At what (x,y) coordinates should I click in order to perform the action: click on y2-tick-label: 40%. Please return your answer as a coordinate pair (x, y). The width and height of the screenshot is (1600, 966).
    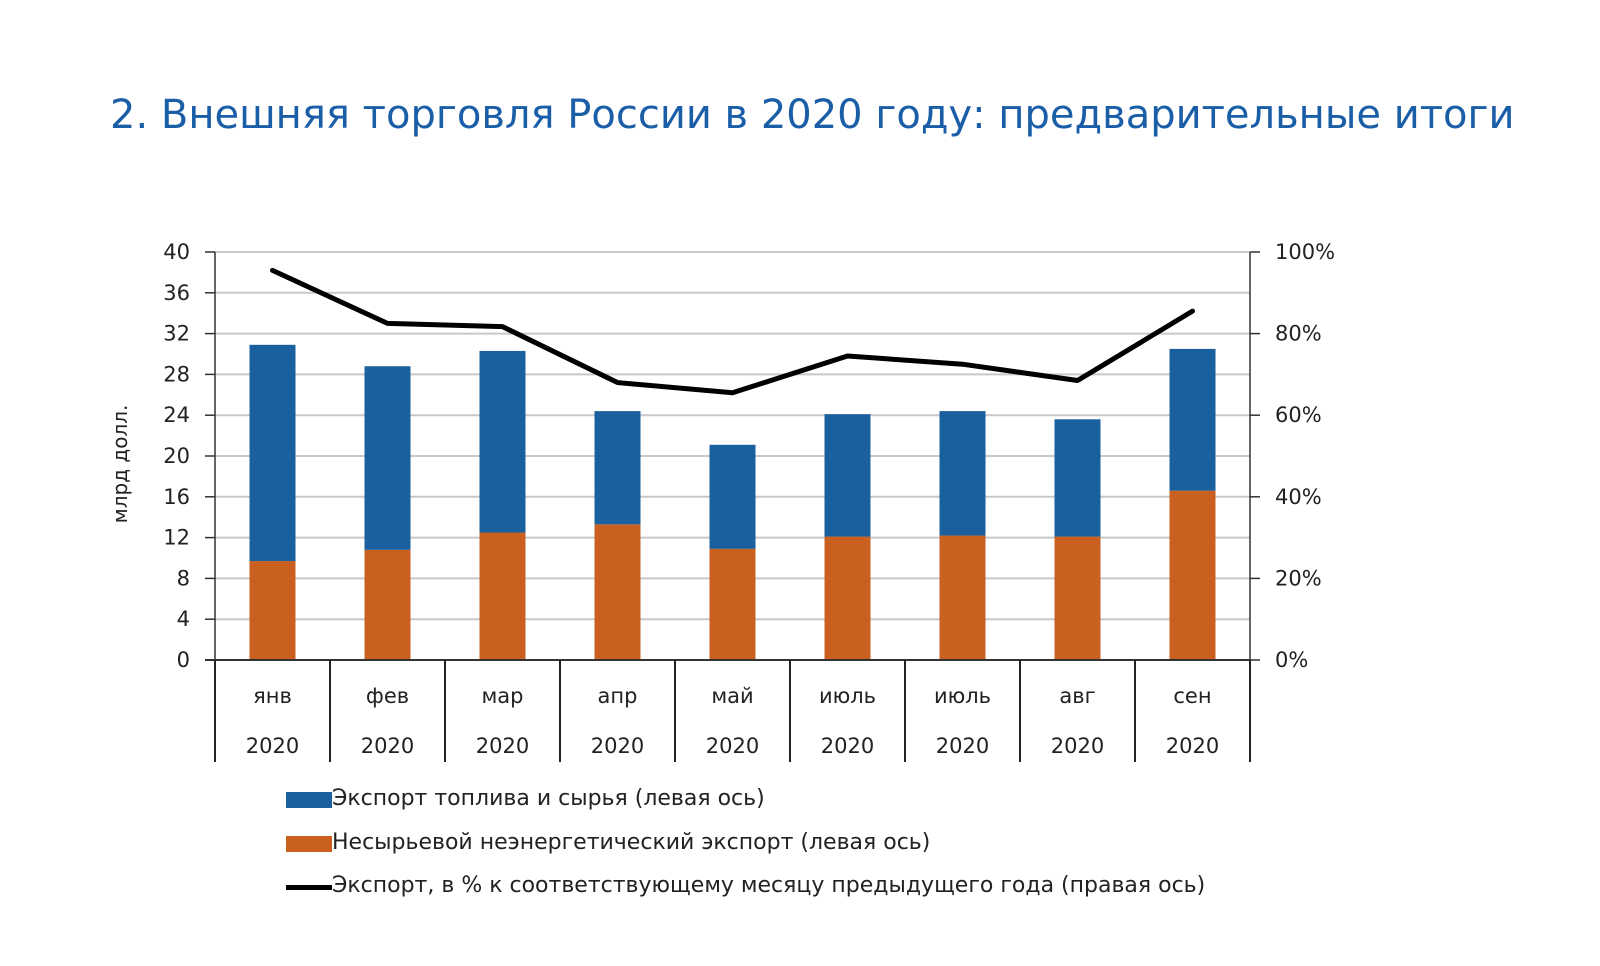
    Looking at the image, I should click on (1298, 497).